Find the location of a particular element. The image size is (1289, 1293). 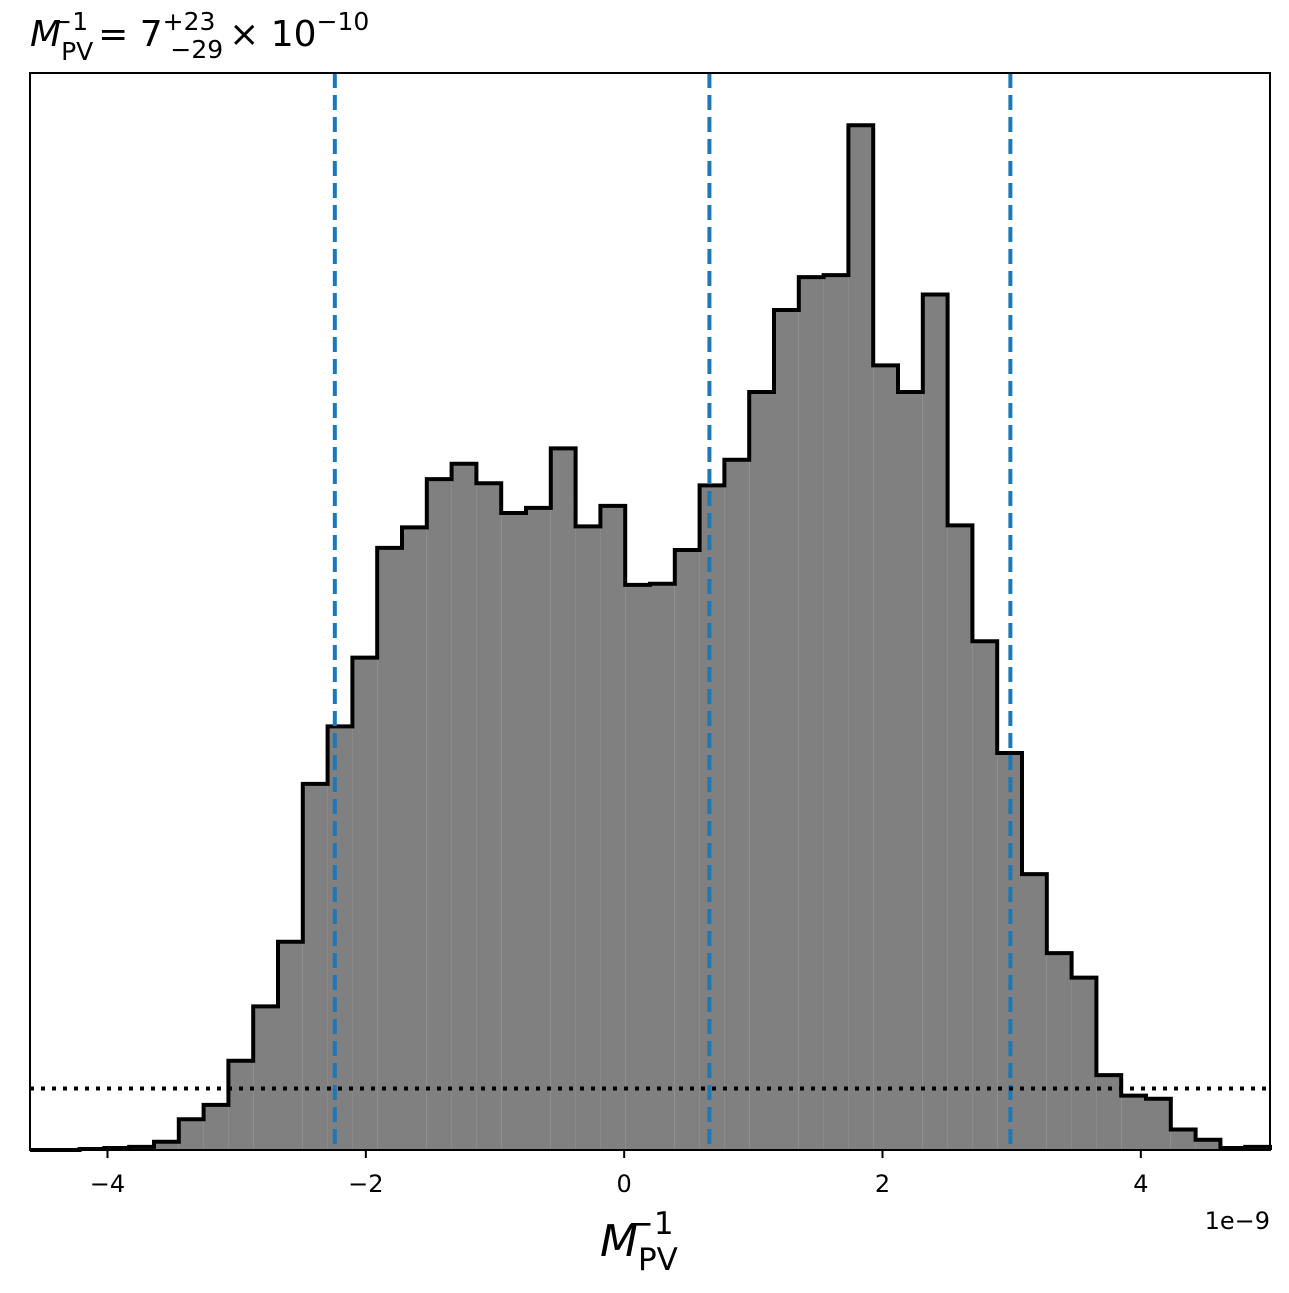

title-superscript: −1 is located at coordinates (69, 21).